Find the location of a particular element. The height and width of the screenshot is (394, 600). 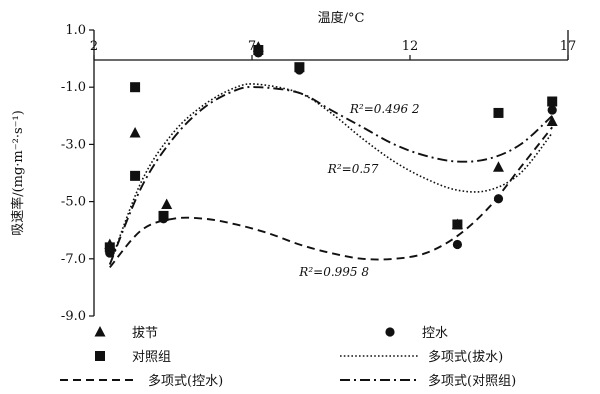

legend-marker-square is located at coordinates (100, 356).